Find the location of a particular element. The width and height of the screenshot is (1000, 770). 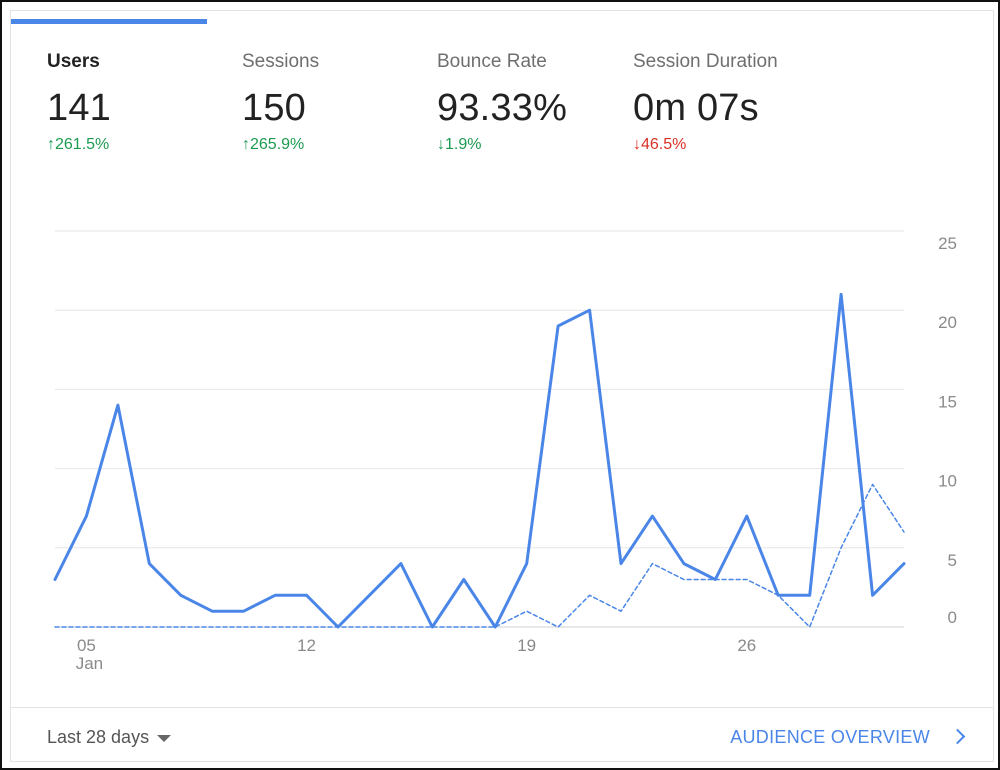

x-tick-label: 05 is located at coordinates (86, 645).